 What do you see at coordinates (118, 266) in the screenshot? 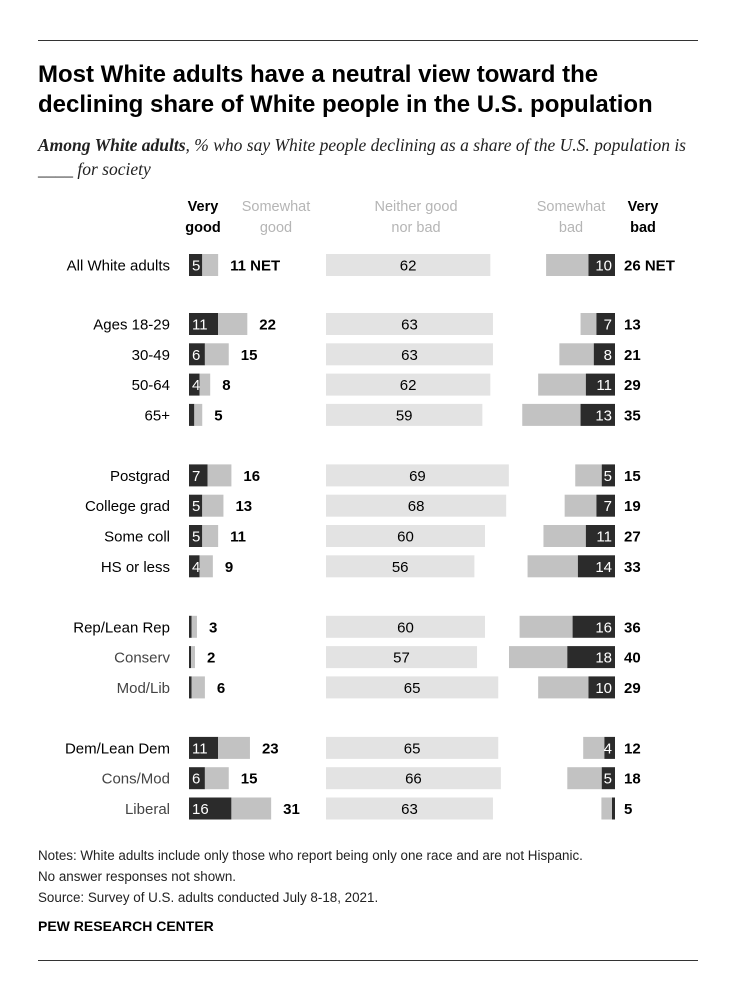
I see `category-label: All White adults` at bounding box center [118, 266].